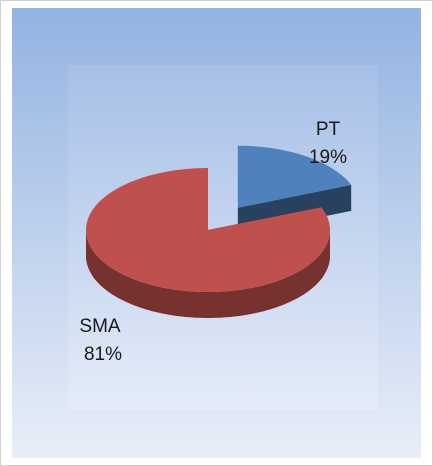  I want to click on slice-label: PT, so click(328, 129).